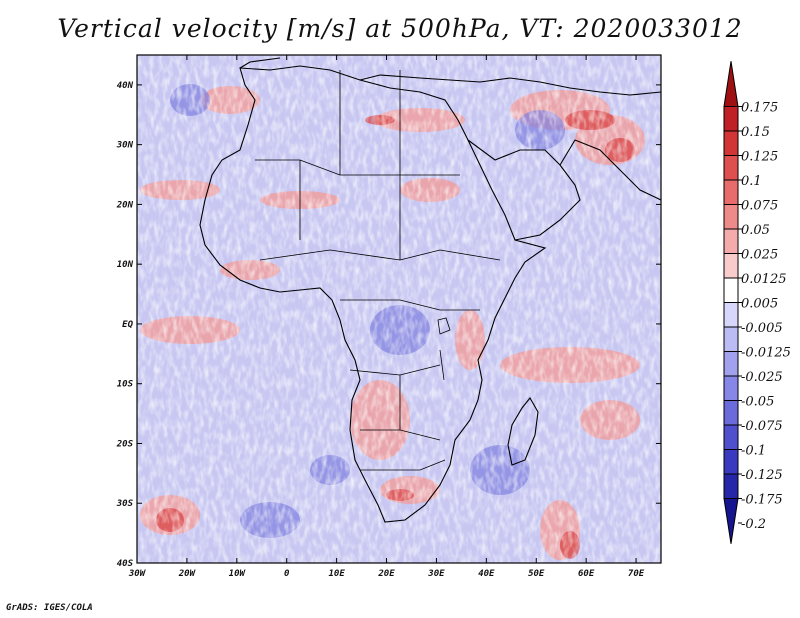 The width and height of the screenshot is (800, 618). Describe the element at coordinates (766, 353) in the screenshot. I see `colorbar-label: -0.0125` at that location.